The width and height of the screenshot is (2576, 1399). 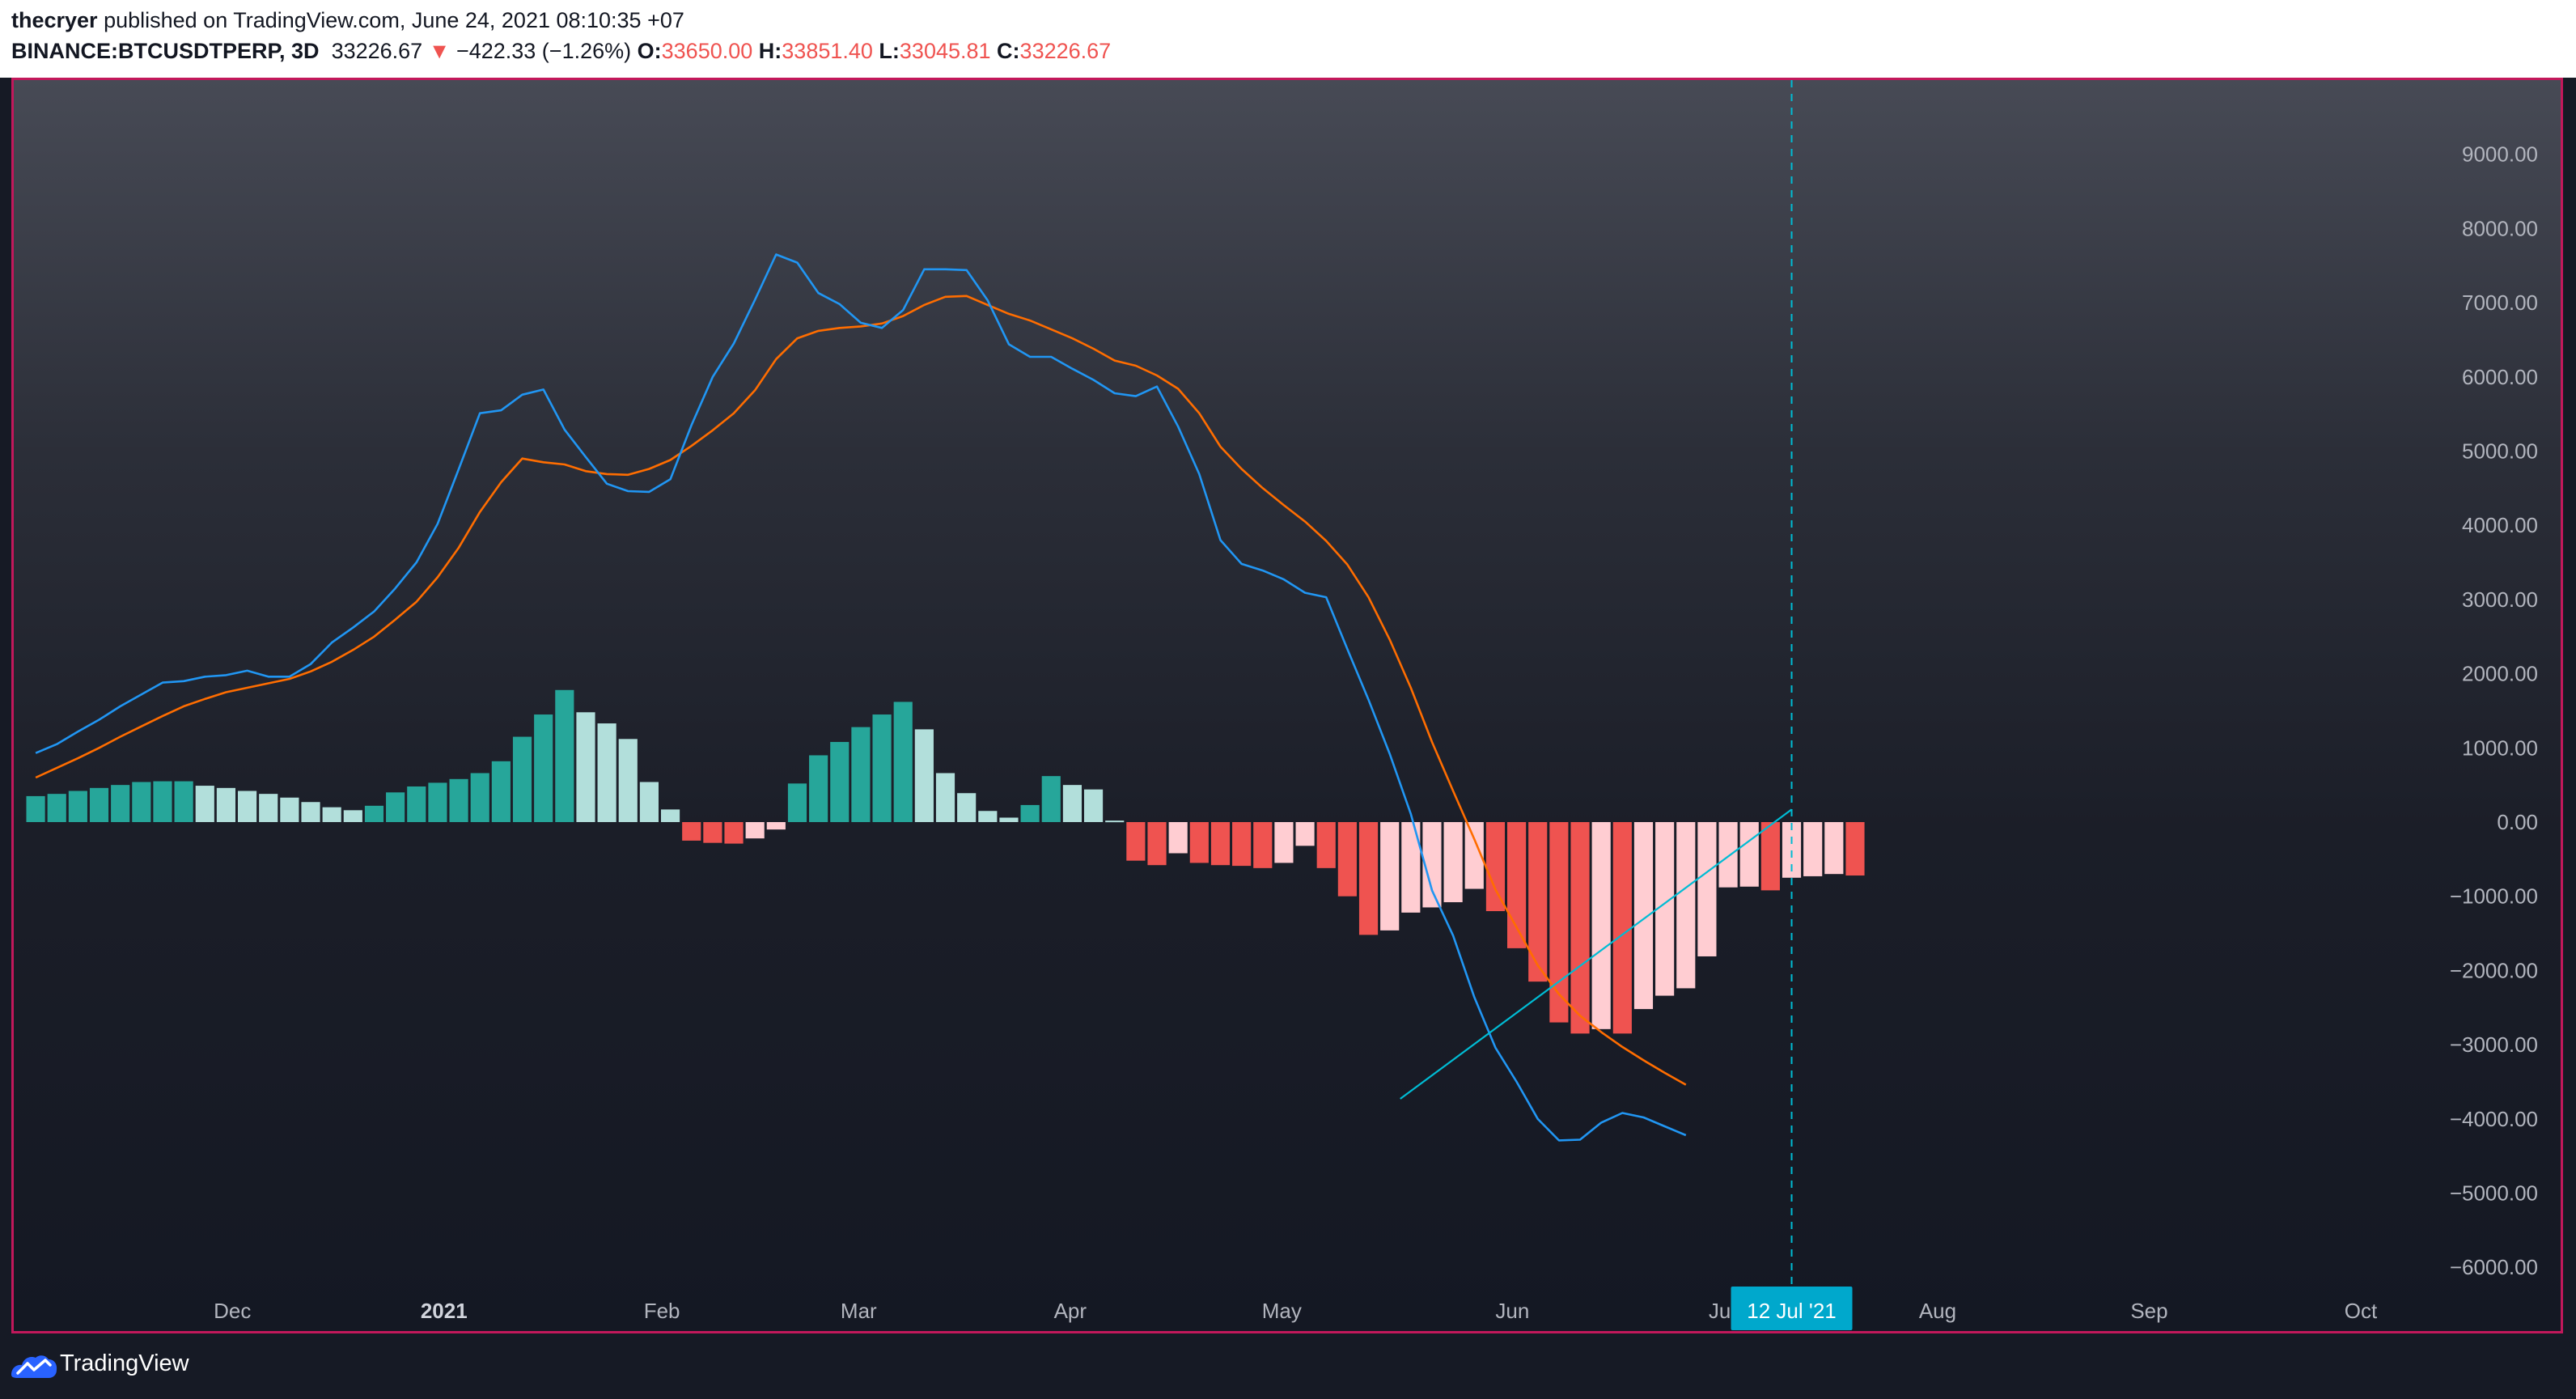 I want to click on last-price: 33226.67, so click(x=377, y=51).